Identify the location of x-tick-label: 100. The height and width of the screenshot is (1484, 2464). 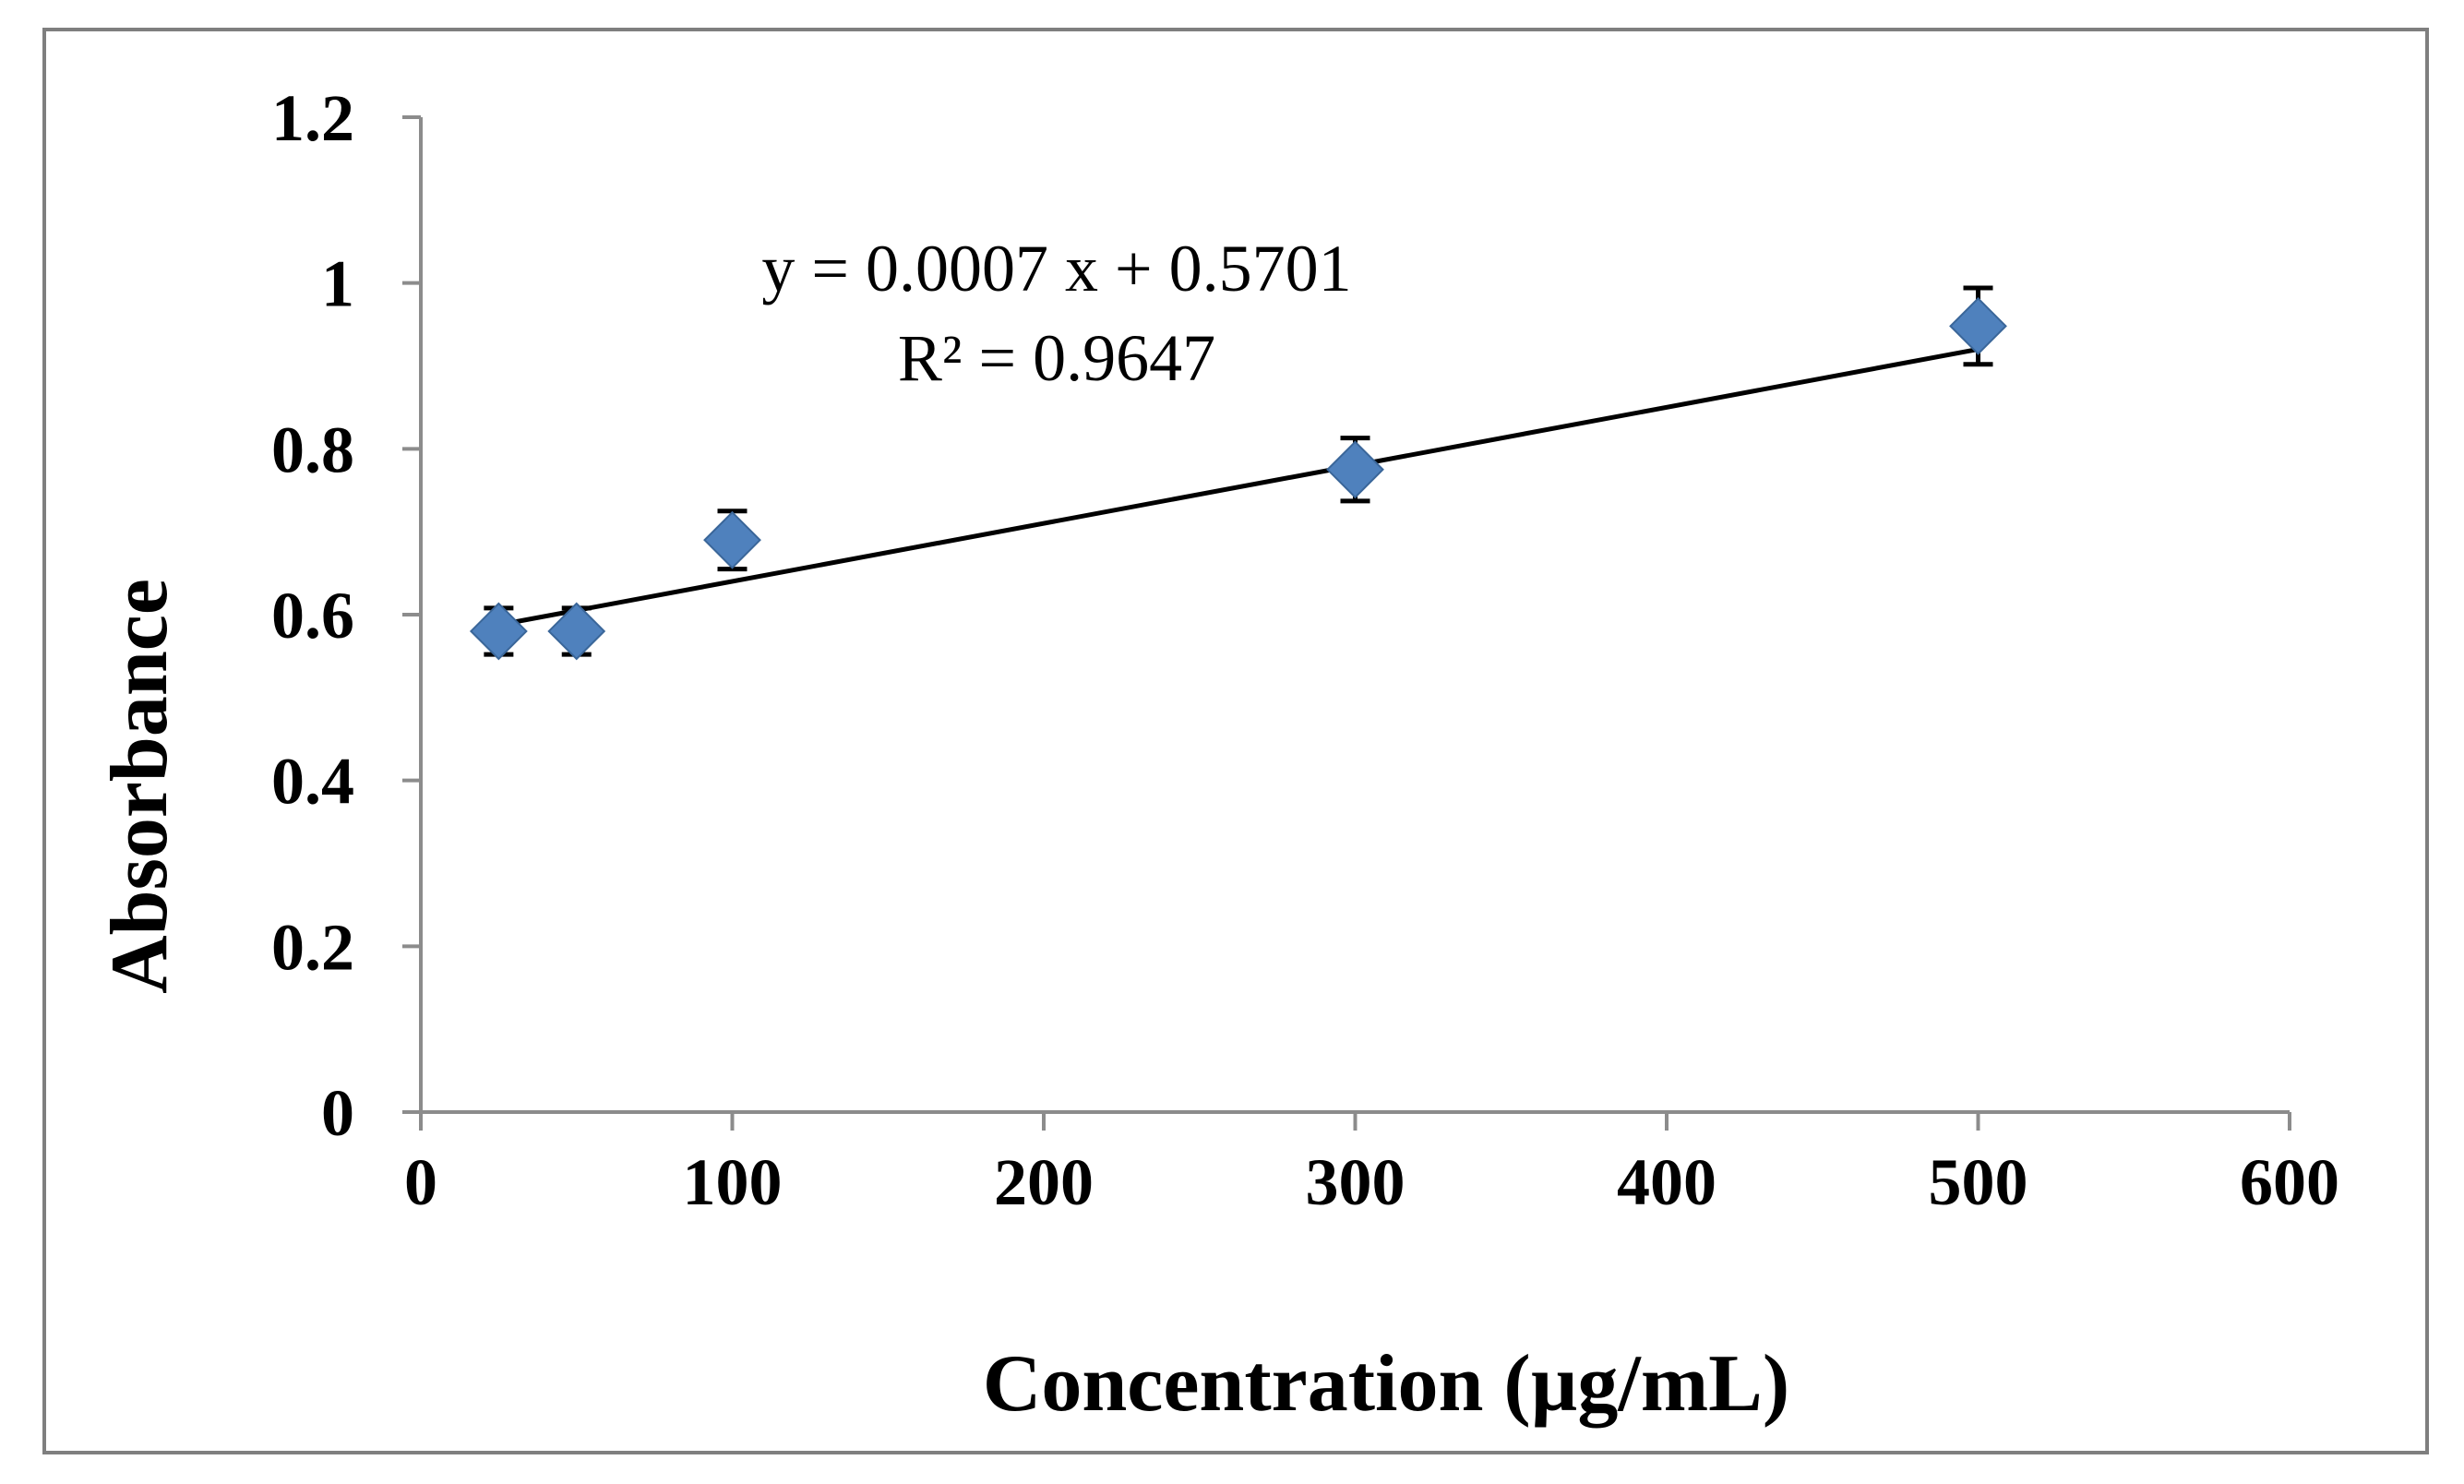
(733, 1182).